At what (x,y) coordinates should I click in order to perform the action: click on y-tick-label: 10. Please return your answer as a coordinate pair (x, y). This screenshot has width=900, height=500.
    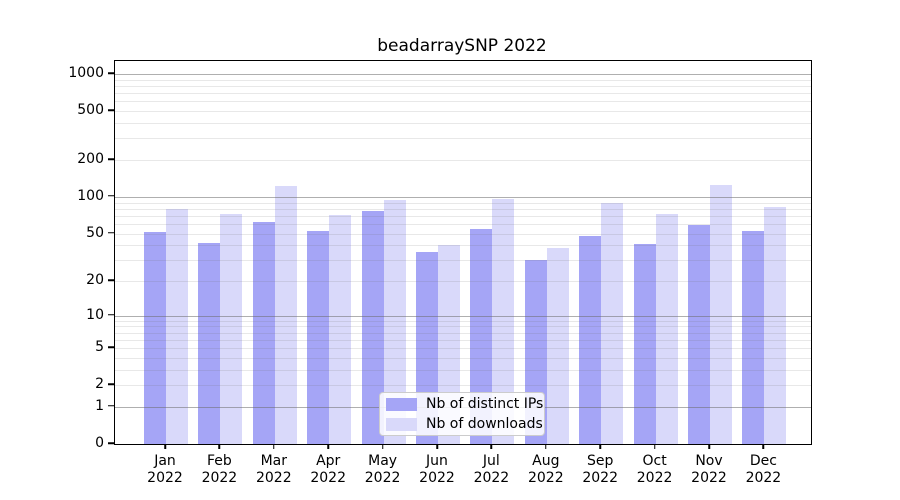
    Looking at the image, I should click on (95, 314).